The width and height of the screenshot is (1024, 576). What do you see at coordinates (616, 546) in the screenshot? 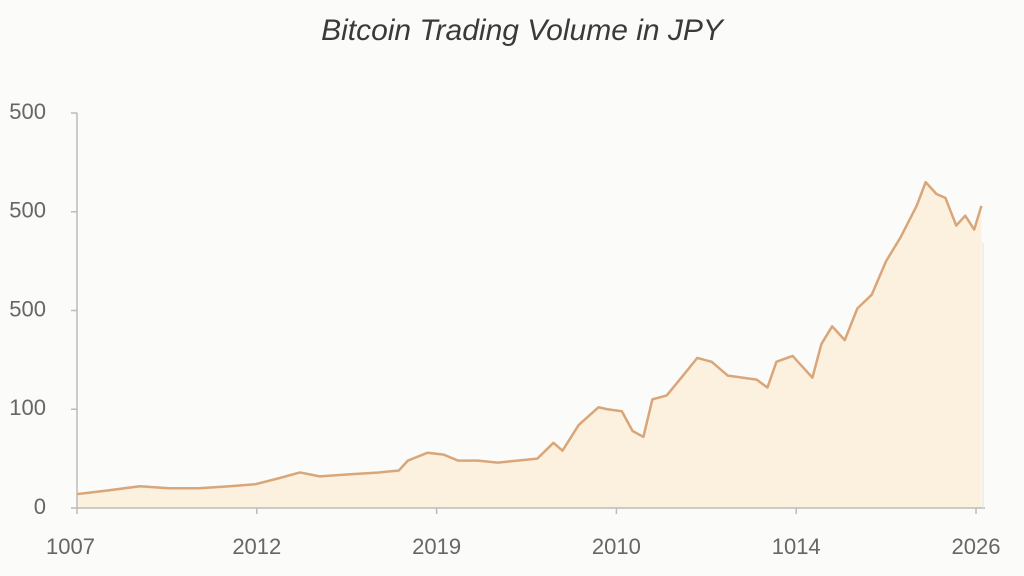
I see `x-tick-label: 2010` at bounding box center [616, 546].